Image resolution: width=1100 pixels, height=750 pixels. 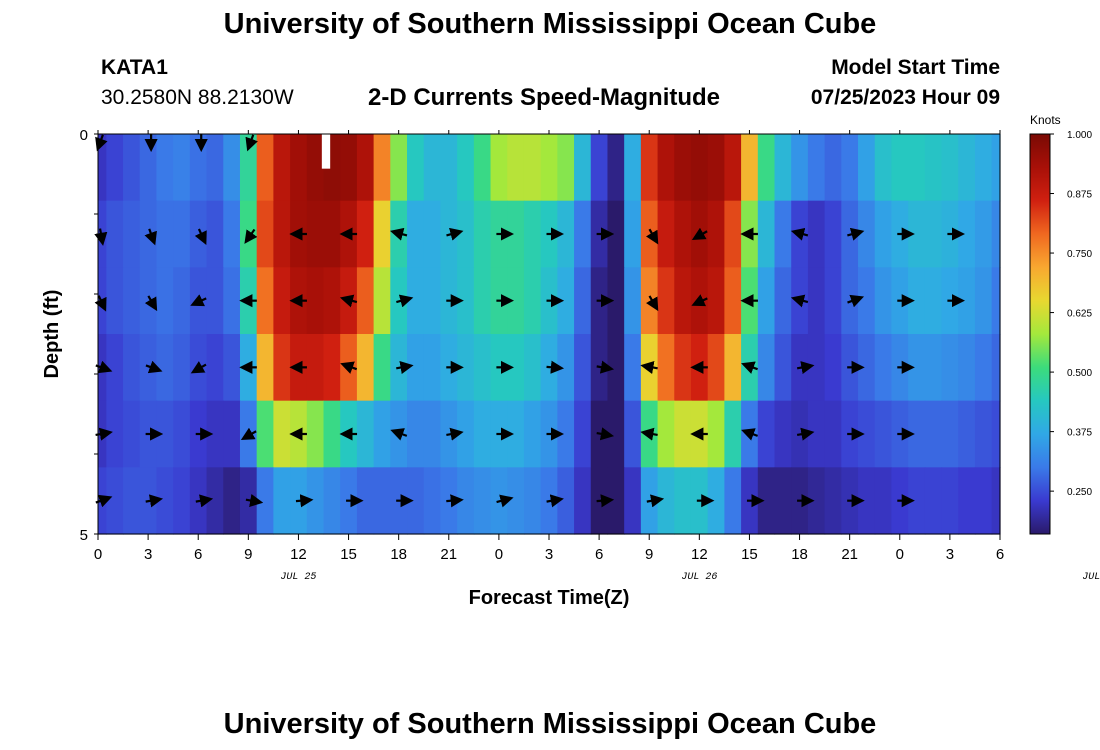 I want to click on white-marker, so click(x=326, y=151).